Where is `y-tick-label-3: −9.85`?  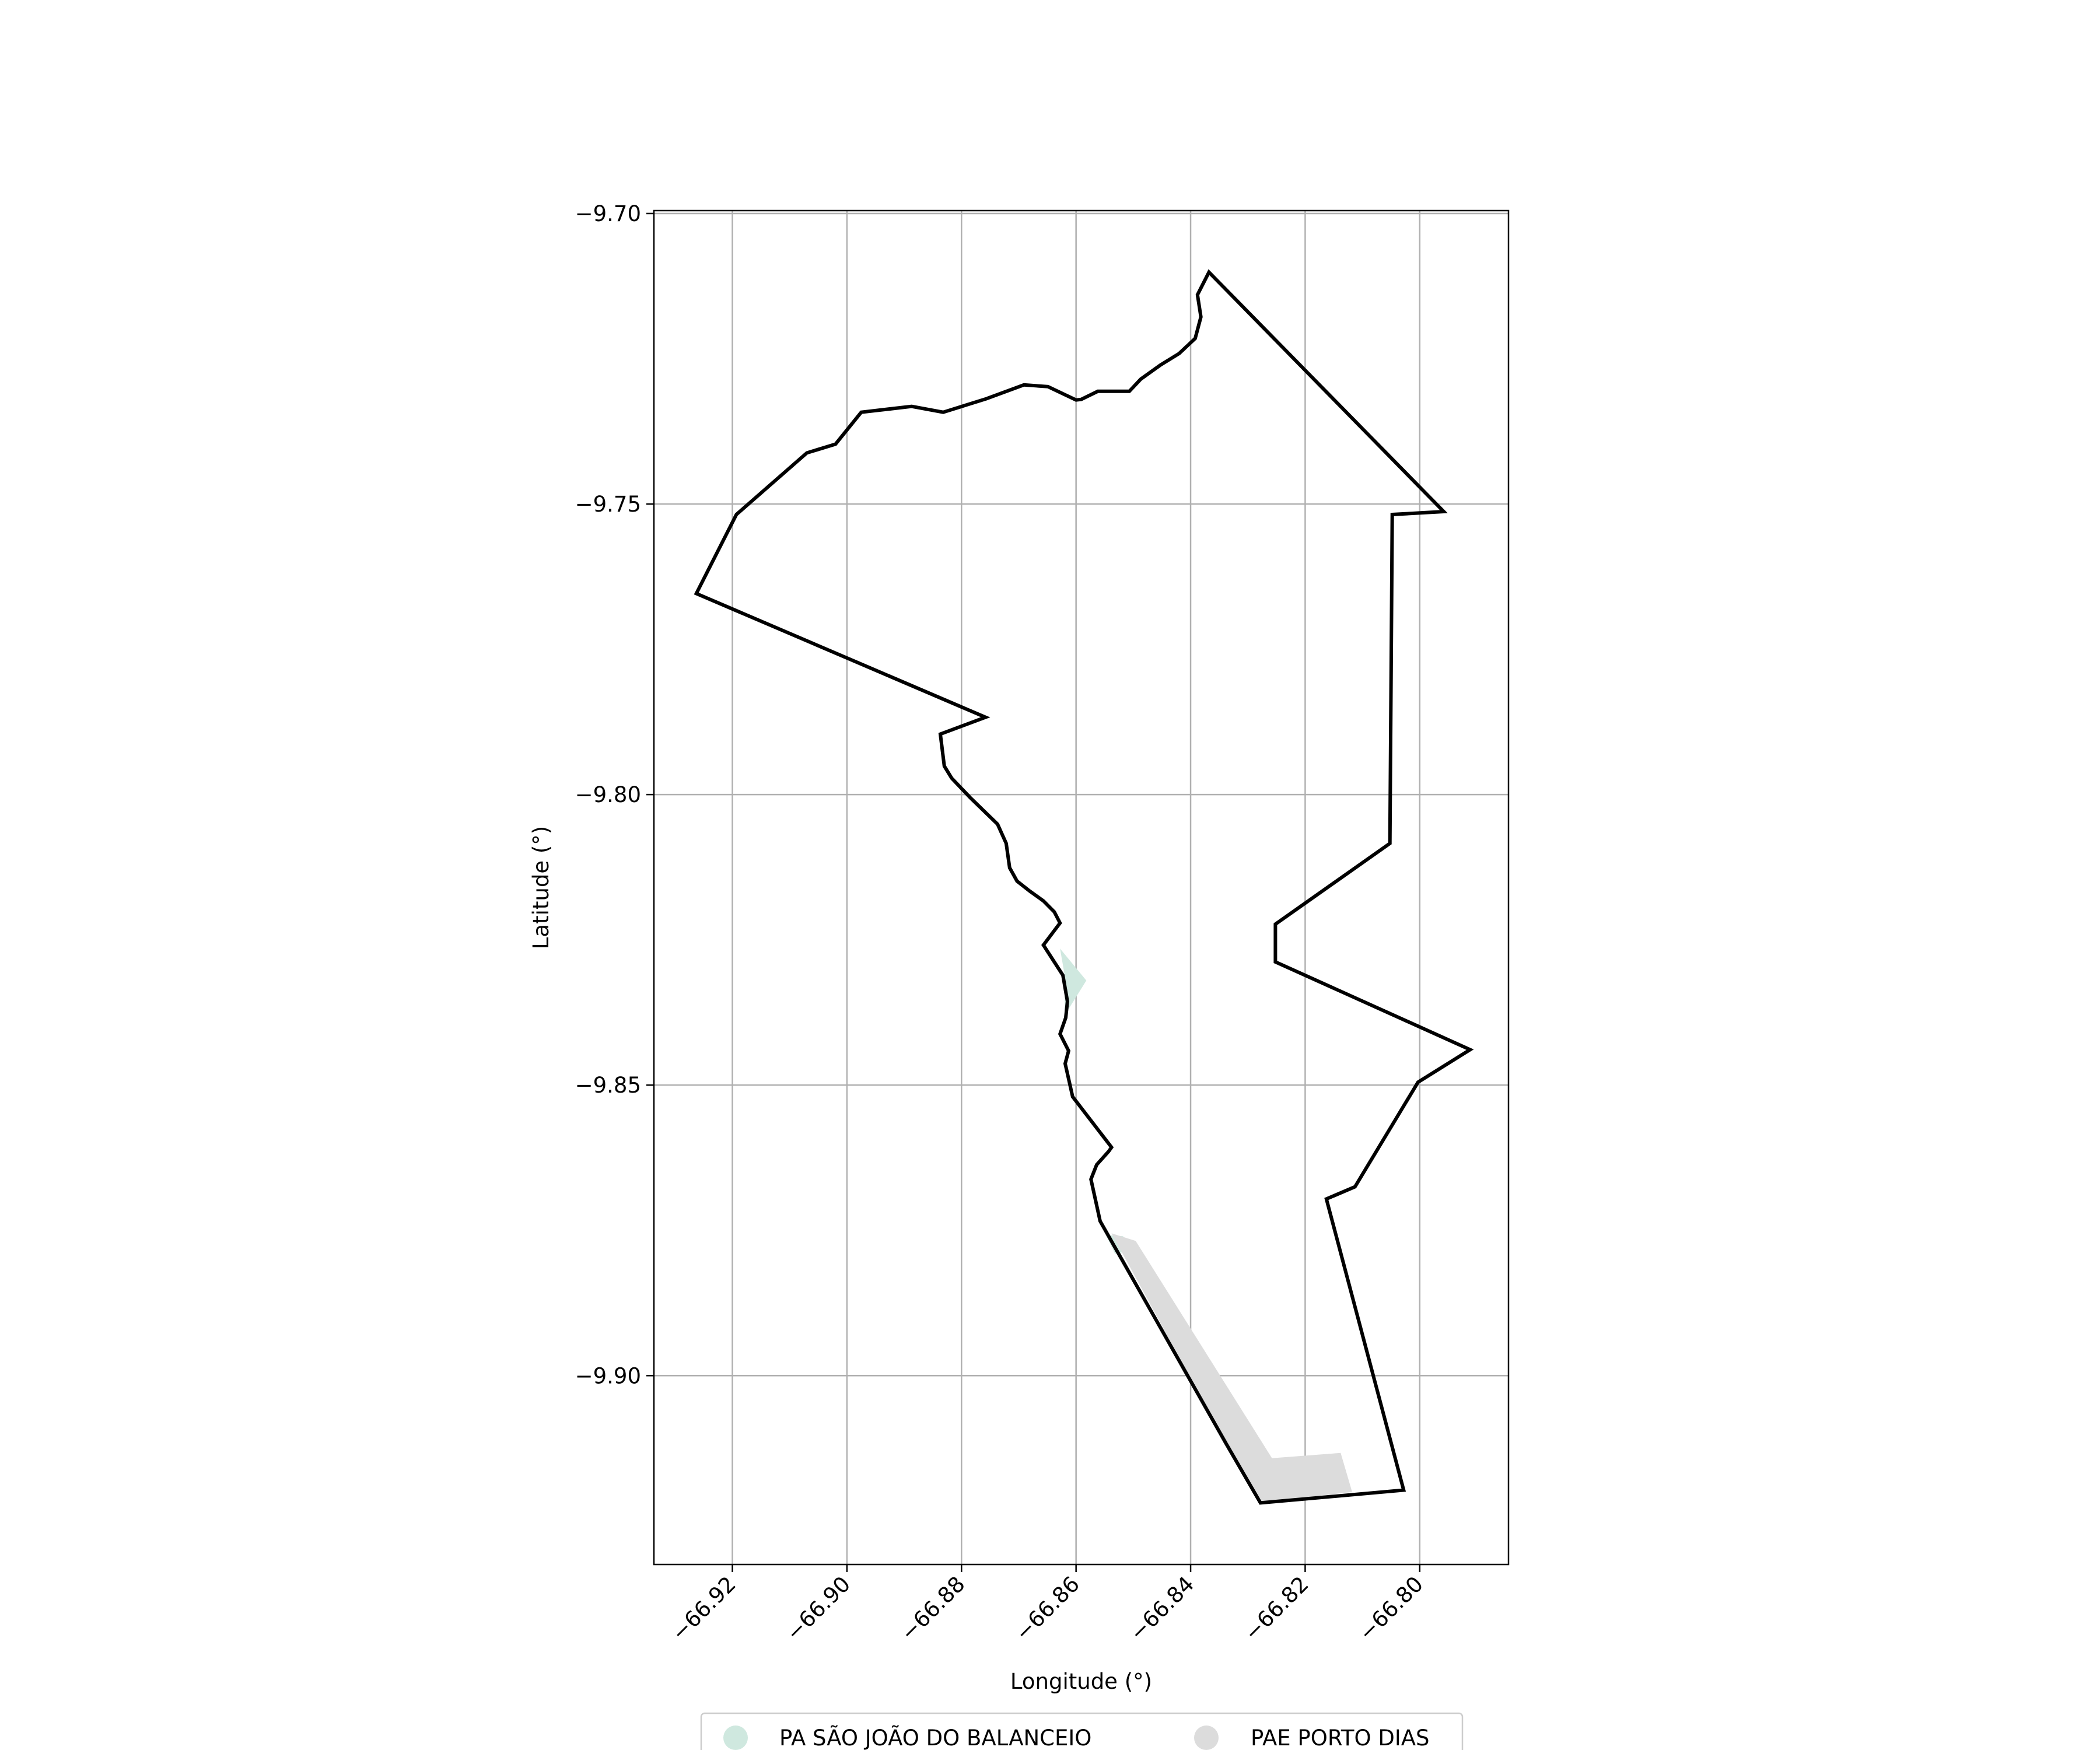 y-tick-label-3: −9.85 is located at coordinates (608, 1085).